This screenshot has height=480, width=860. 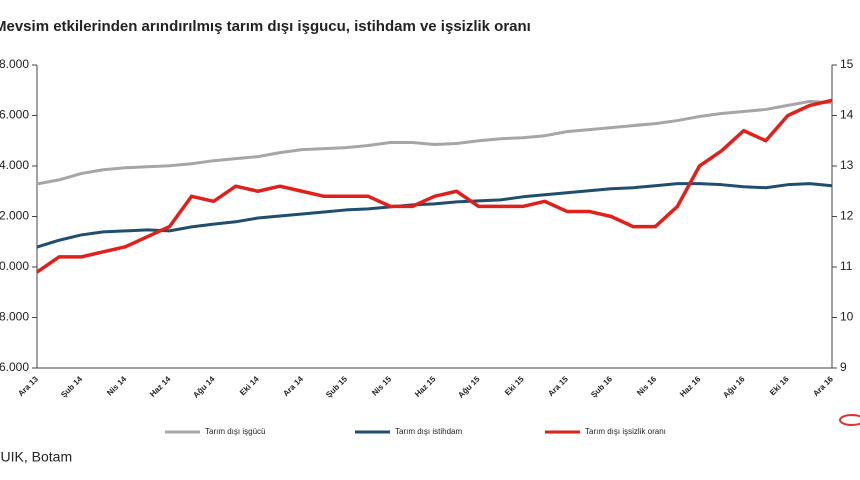 I want to click on y-tick-label: 20.000, so click(x=14, y=266).